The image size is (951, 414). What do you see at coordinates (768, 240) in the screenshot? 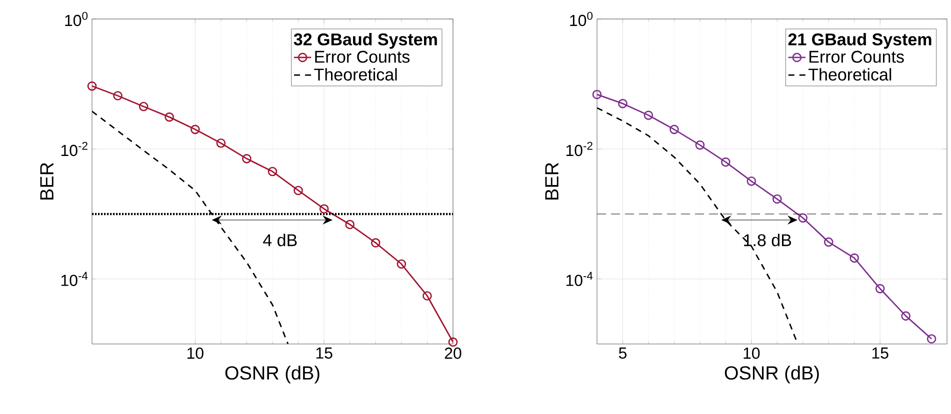
I see `annotation: 1.8 dB` at bounding box center [768, 240].